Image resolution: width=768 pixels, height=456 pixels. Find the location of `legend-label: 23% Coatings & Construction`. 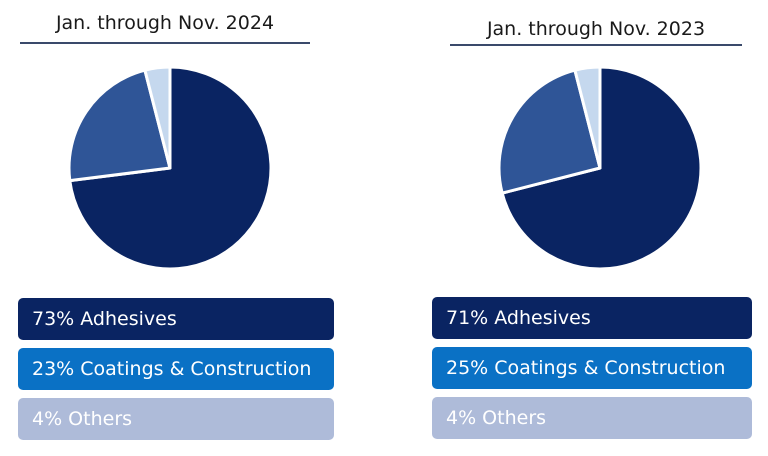

legend-label: 23% Coatings & Construction is located at coordinates (172, 369).